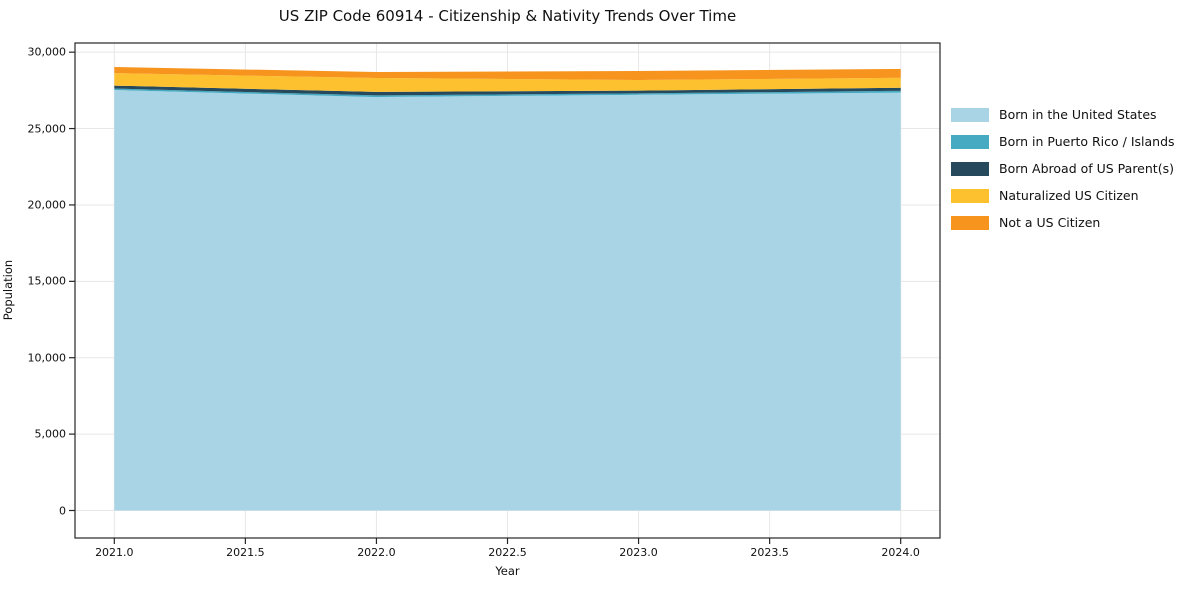  Describe the element at coordinates (507, 82) in the screenshot. I see `area-naturalized-us-citizen` at that location.